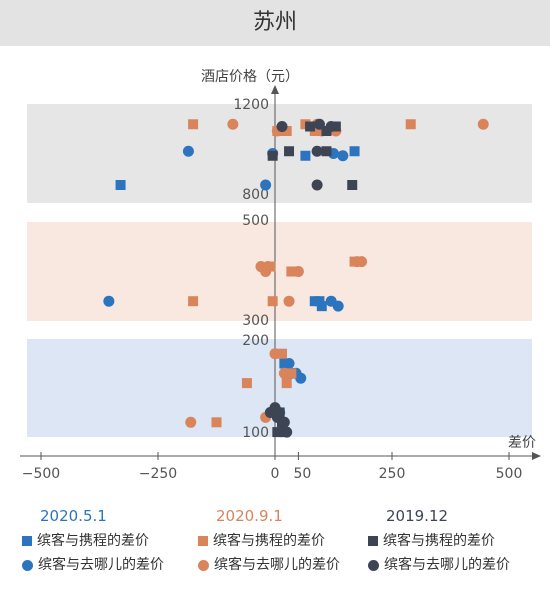 The image size is (550, 604). Describe the element at coordinates (255, 195) in the screenshot. I see `y-tick-label: 800` at that location.